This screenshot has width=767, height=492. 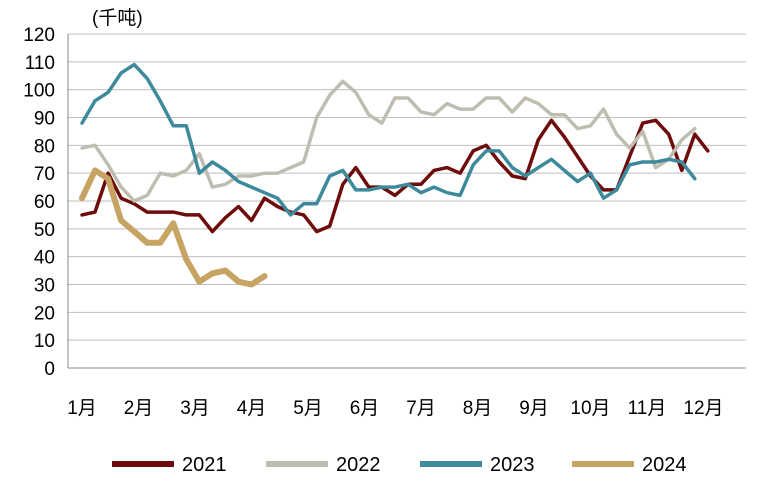 What do you see at coordinates (703, 408) in the screenshot?
I see `x-tick-label: 12月` at bounding box center [703, 408].